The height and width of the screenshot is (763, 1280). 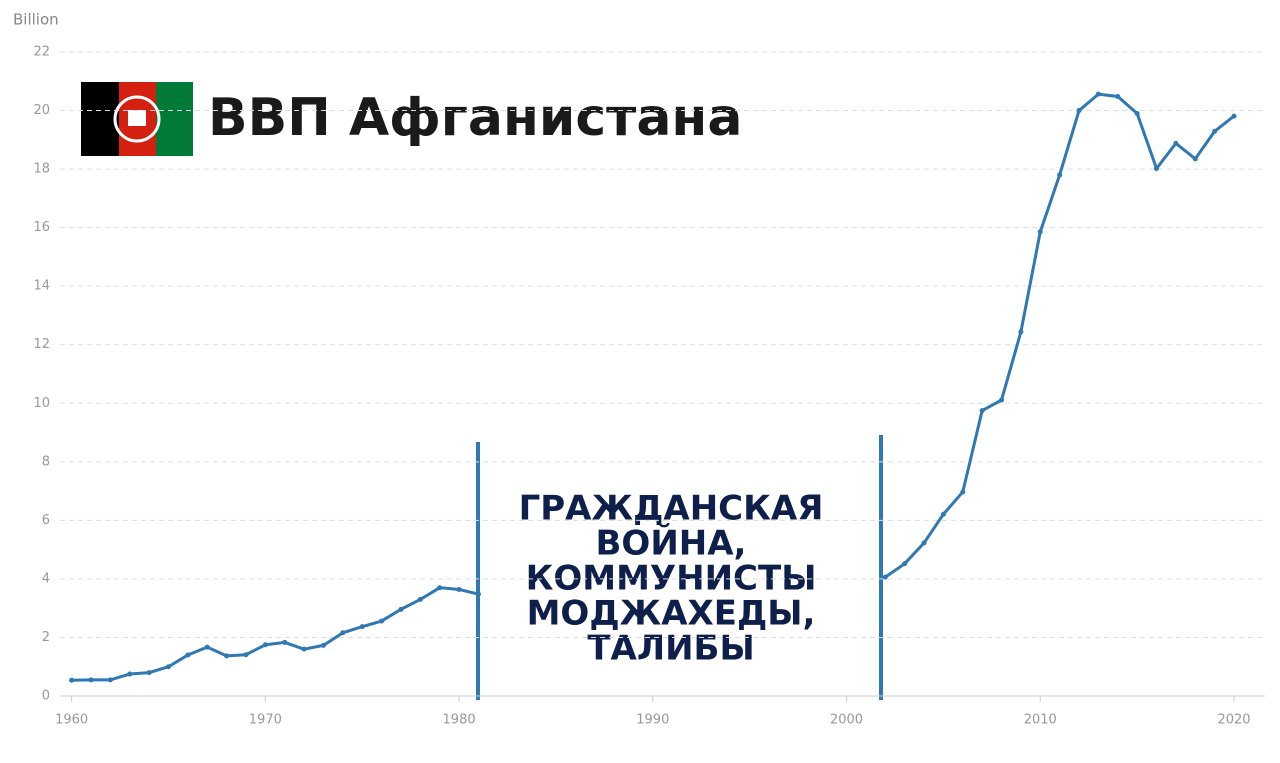 I want to click on annotation-line: ТАЛИБЫ, so click(x=670, y=649).